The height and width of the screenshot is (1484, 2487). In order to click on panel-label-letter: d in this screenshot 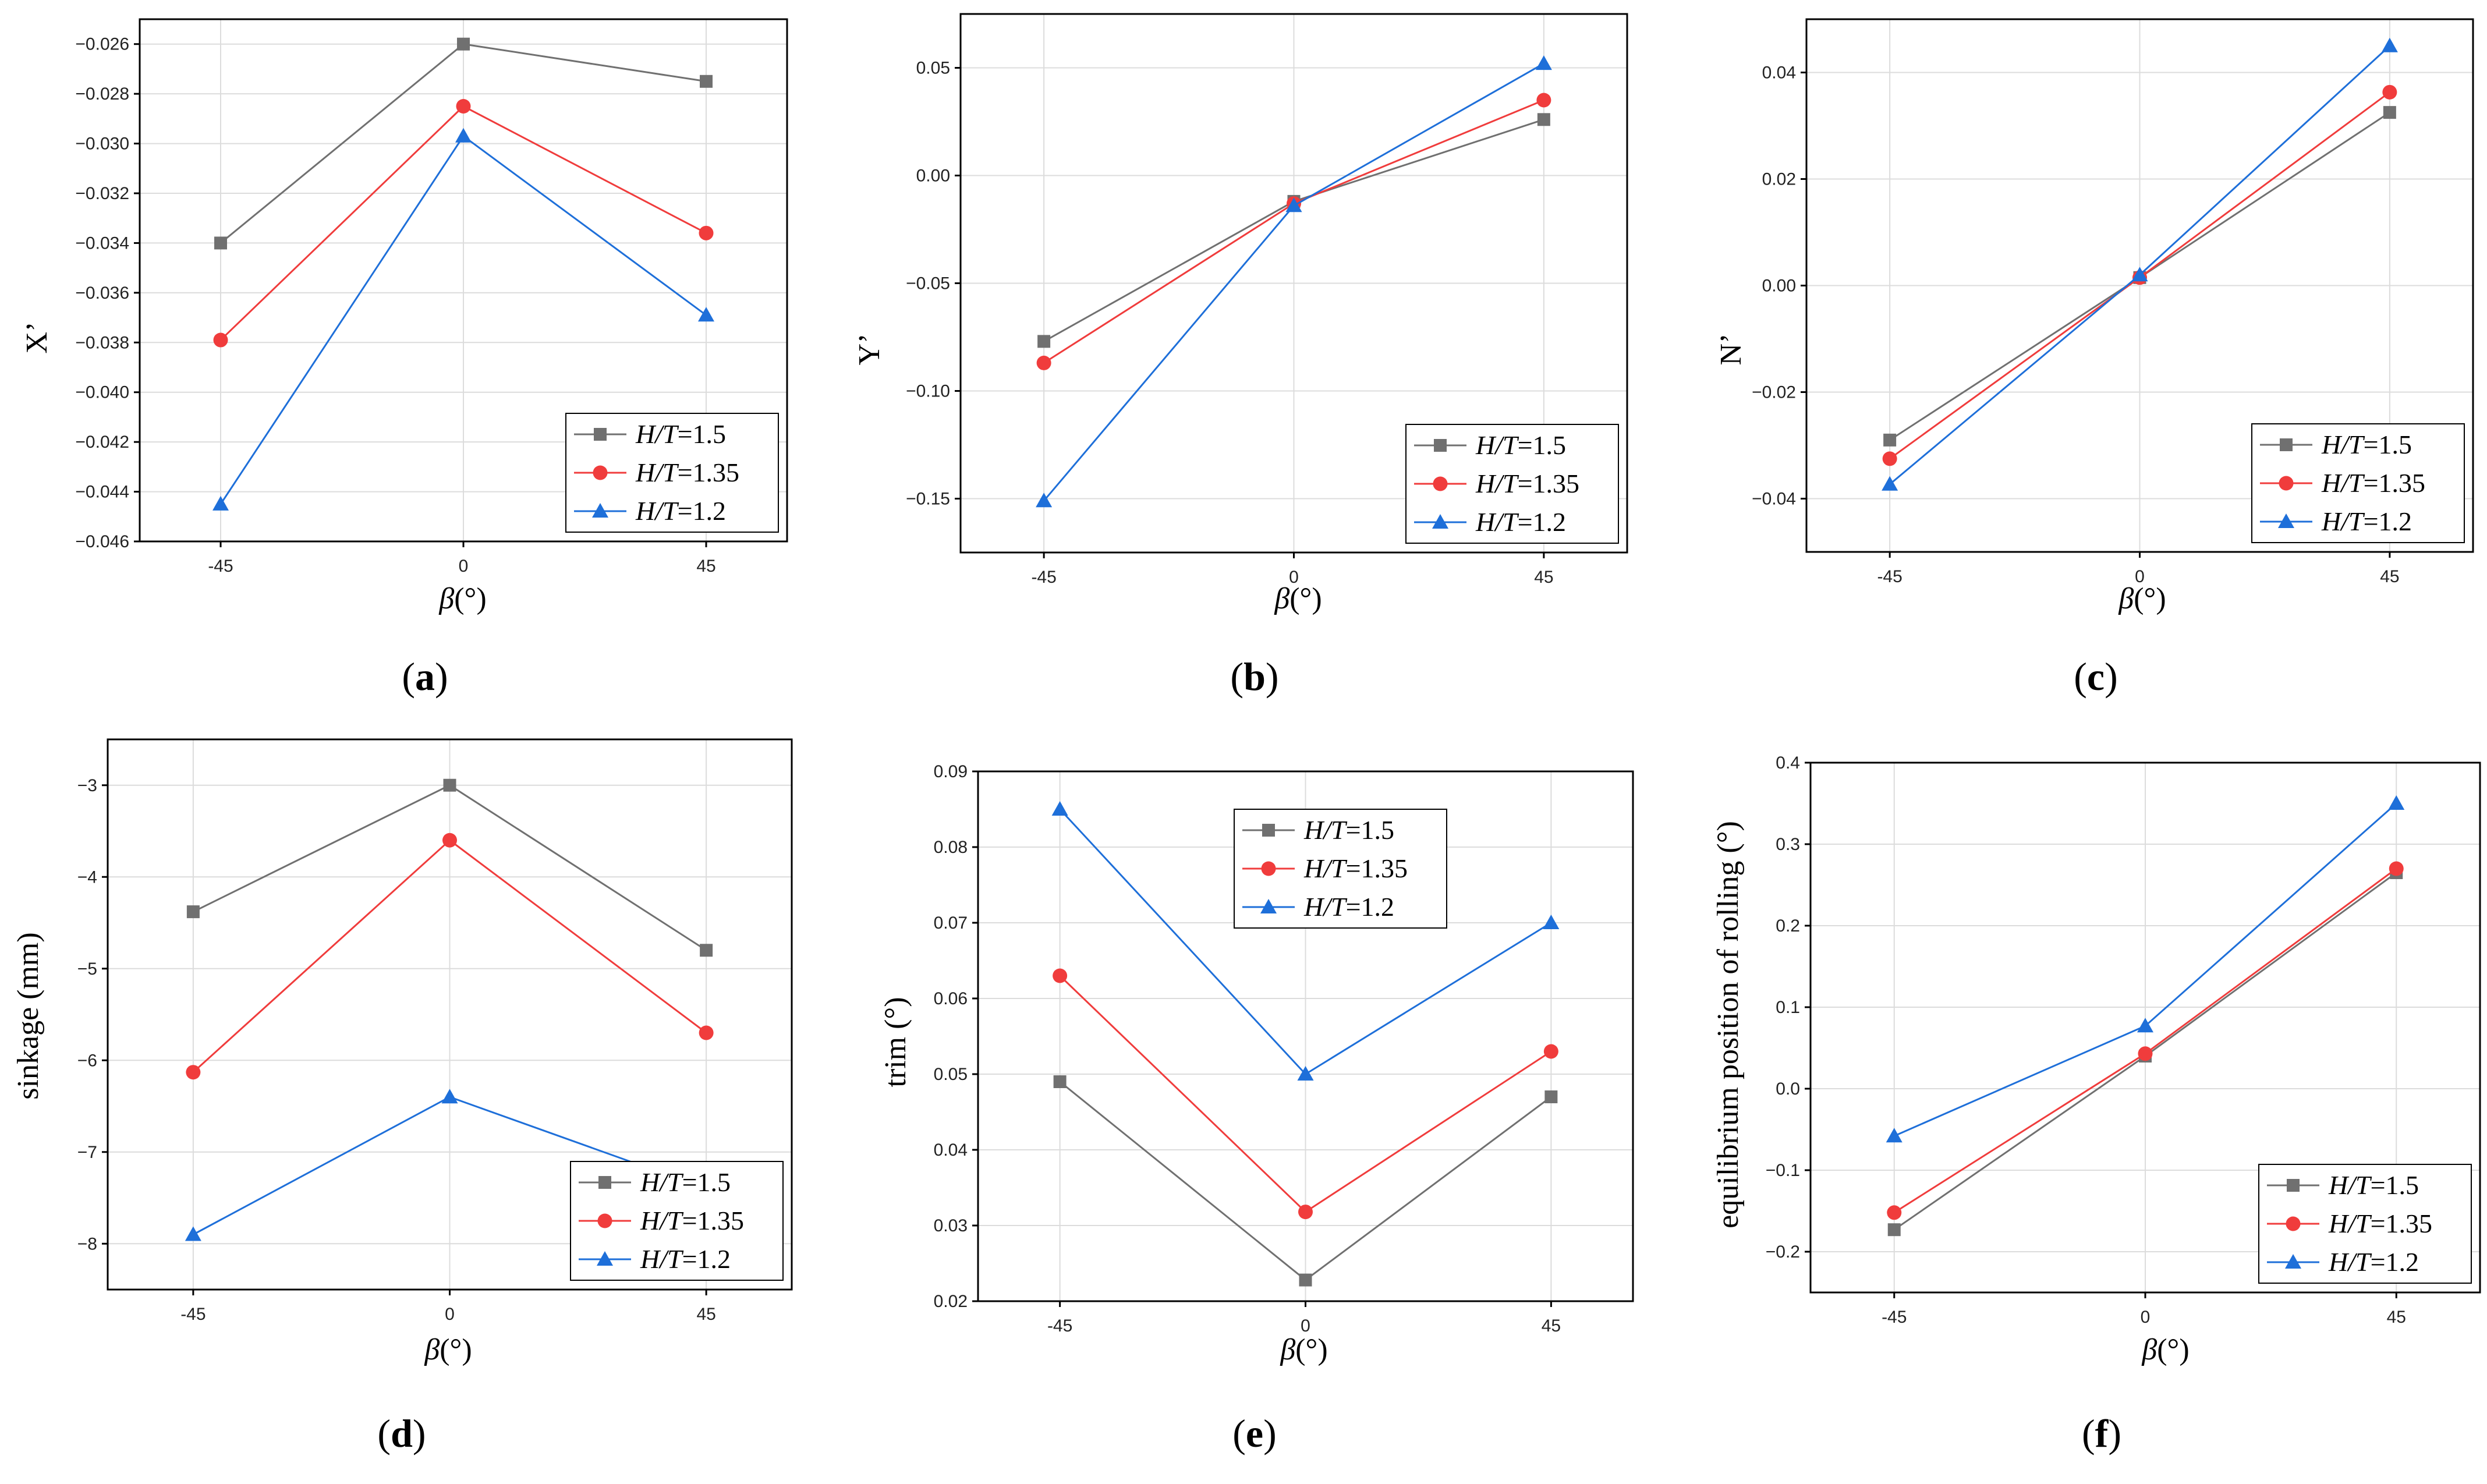, I will do `click(402, 1433)`.